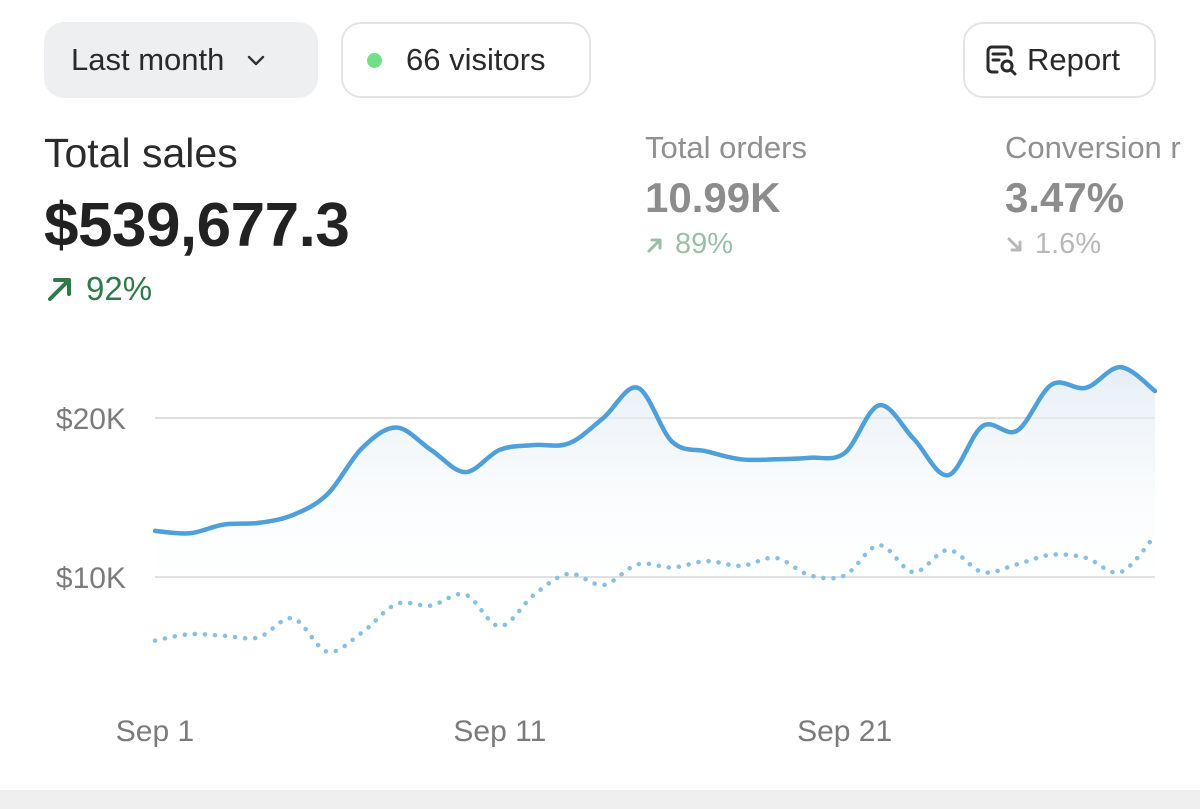 The height and width of the screenshot is (809, 1200). Describe the element at coordinates (726, 147) in the screenshot. I see `total-orders-label: Total orders` at that location.